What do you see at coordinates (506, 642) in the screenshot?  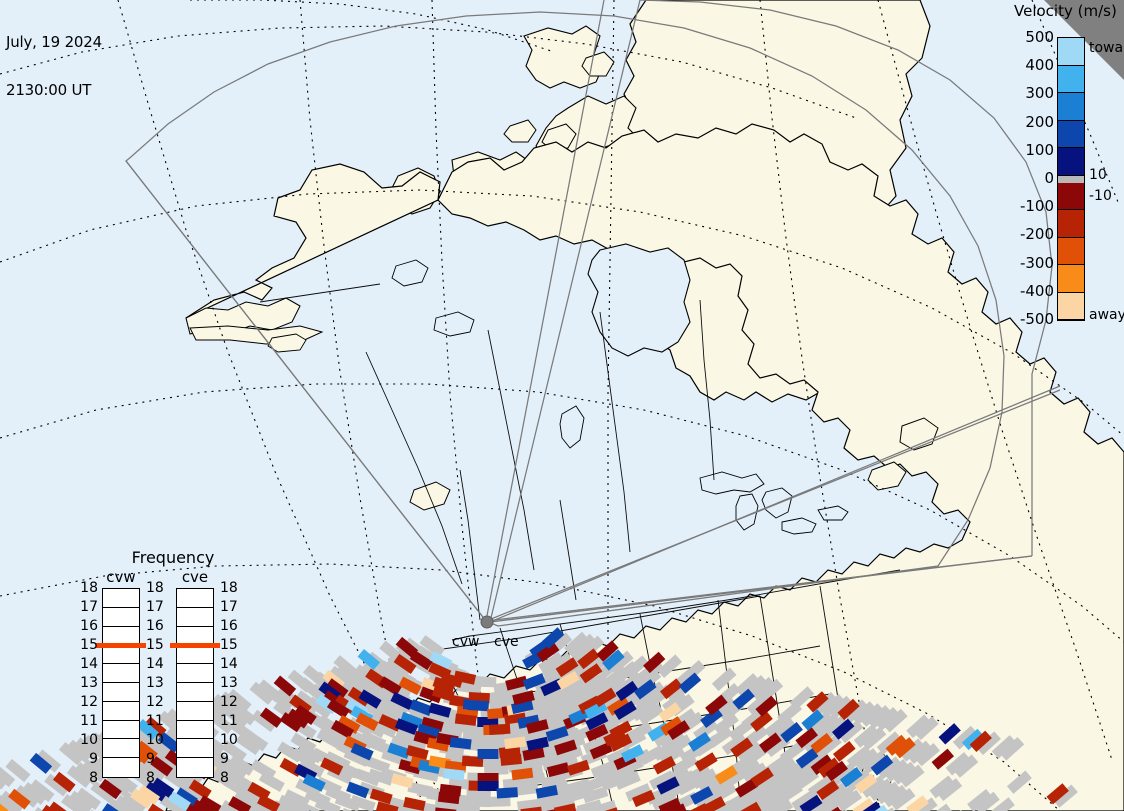 I see `site-label-cve: cve` at bounding box center [506, 642].